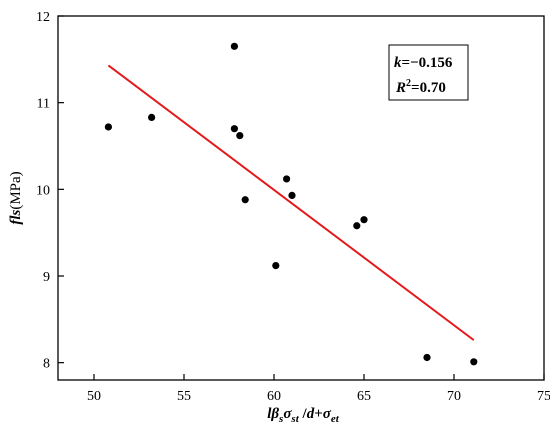 The height and width of the screenshot is (431, 550). I want to click on regression-annotation: k=−0.156 R2=0.70, so click(428, 72).